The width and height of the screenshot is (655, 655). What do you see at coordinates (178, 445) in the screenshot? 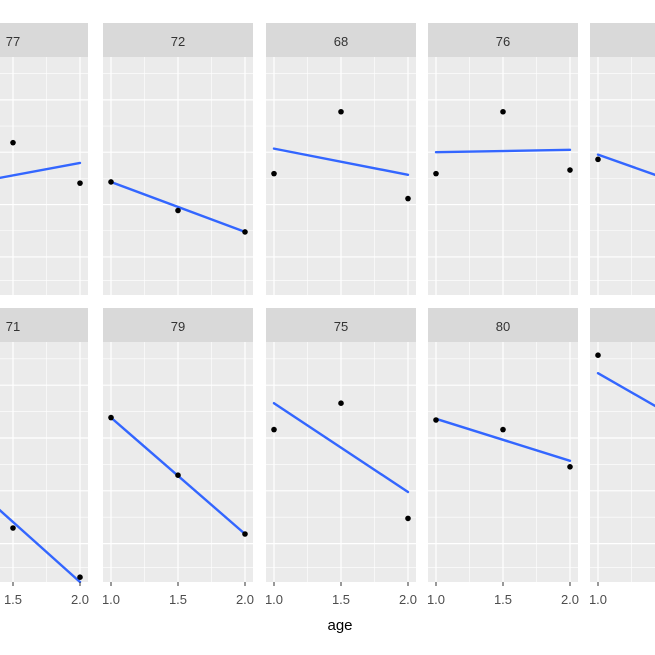
I see `facet-panel-79: 79` at bounding box center [178, 445].